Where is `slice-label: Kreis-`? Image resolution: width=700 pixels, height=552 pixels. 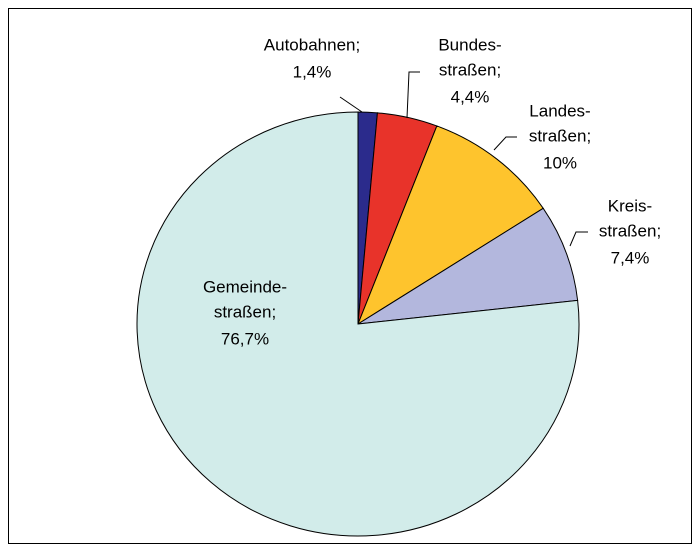 slice-label: Kreis- is located at coordinates (630, 205).